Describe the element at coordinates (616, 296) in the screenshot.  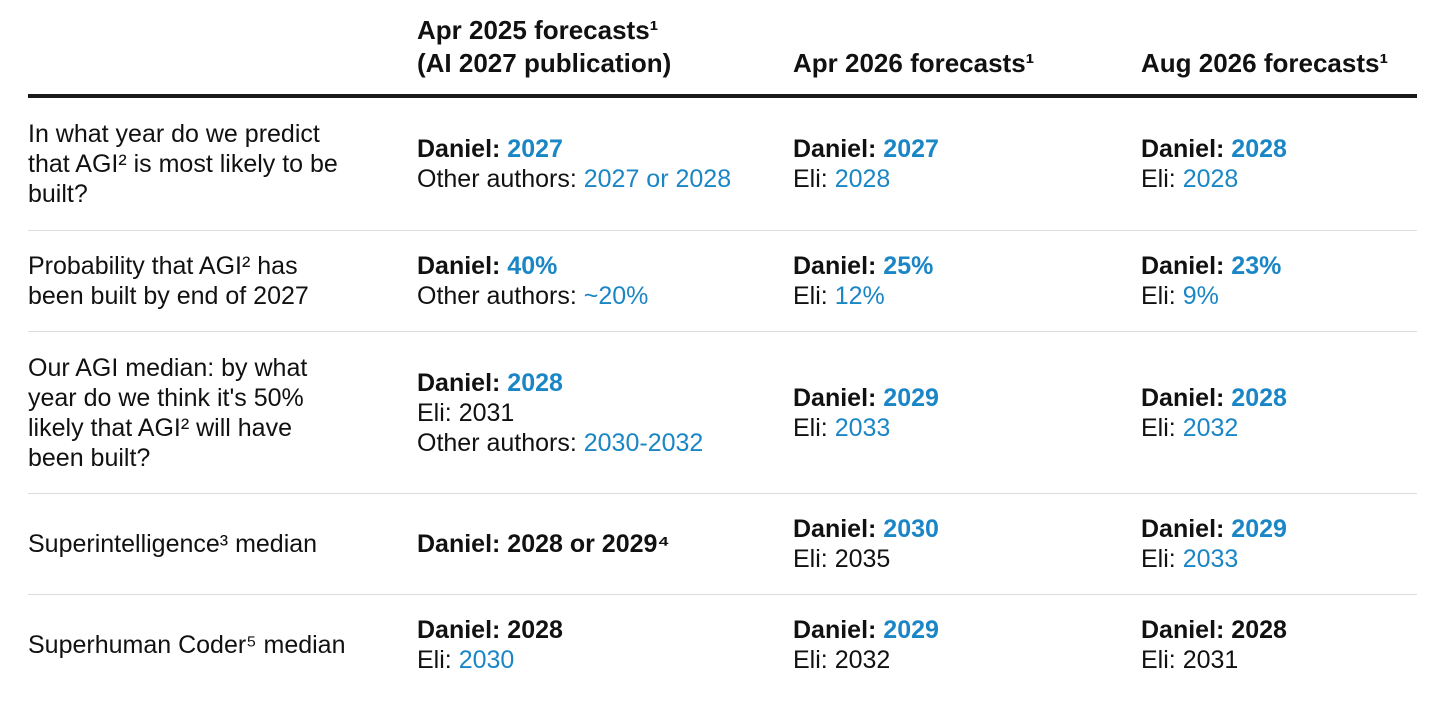
I see `forecast-value: ~20%` at that location.